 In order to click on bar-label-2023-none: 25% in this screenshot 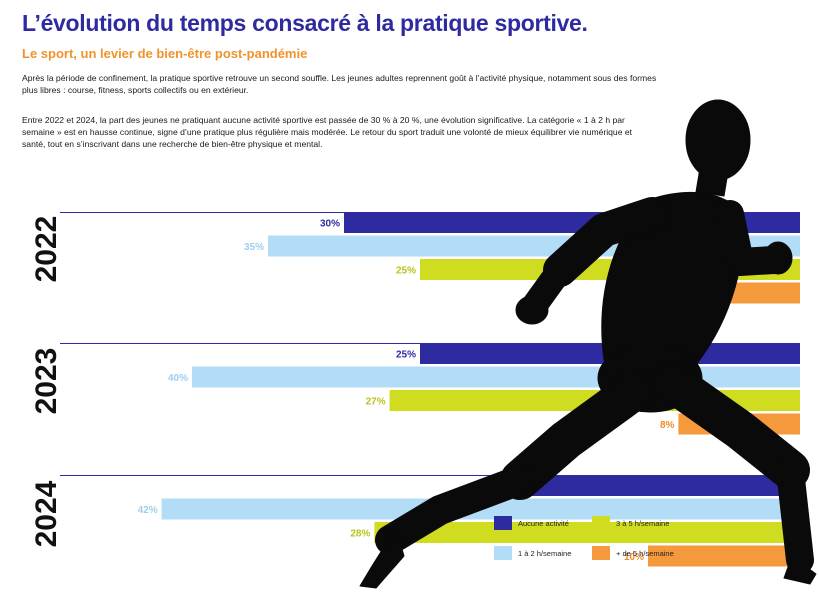, I will do `click(406, 355)`.